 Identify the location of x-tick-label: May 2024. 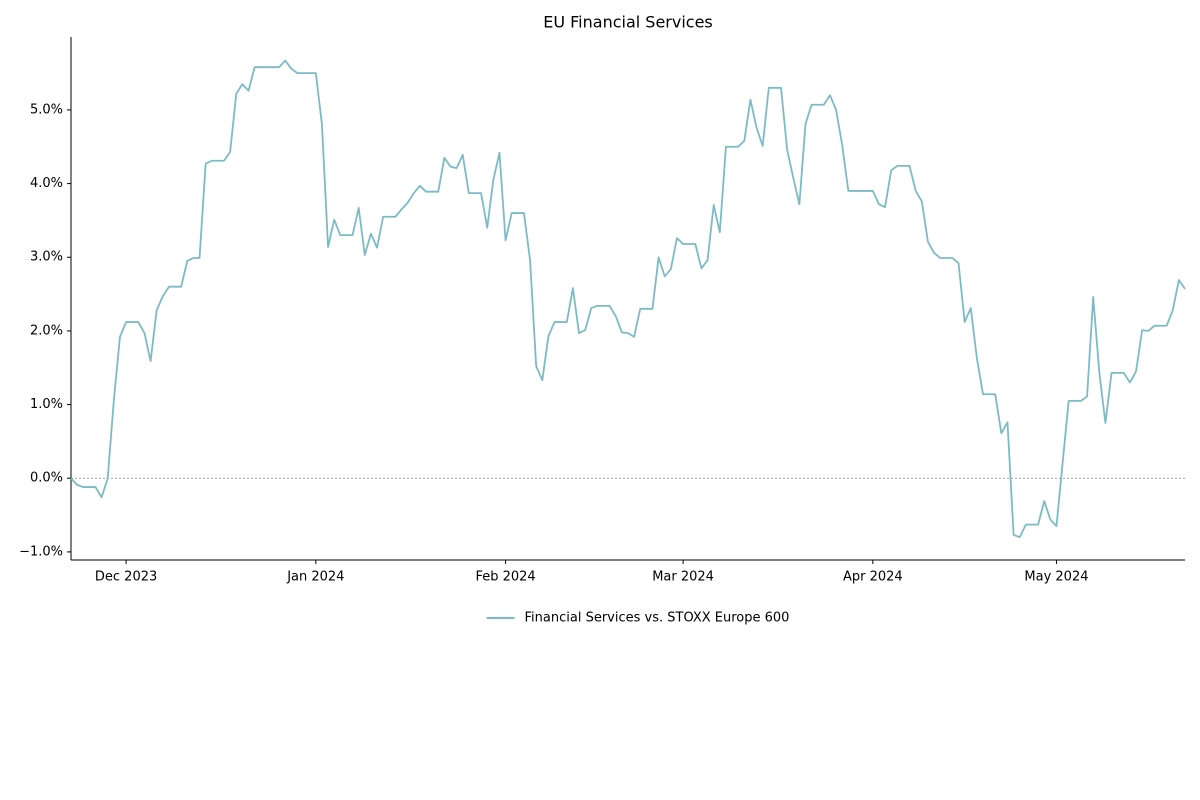
(1056, 577).